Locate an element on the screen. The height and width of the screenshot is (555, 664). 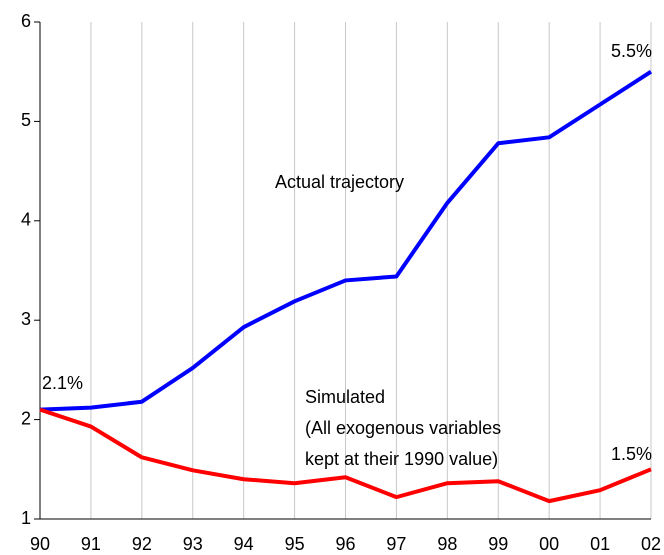
series-note: kept at their 1990 value) is located at coordinates (401, 459).